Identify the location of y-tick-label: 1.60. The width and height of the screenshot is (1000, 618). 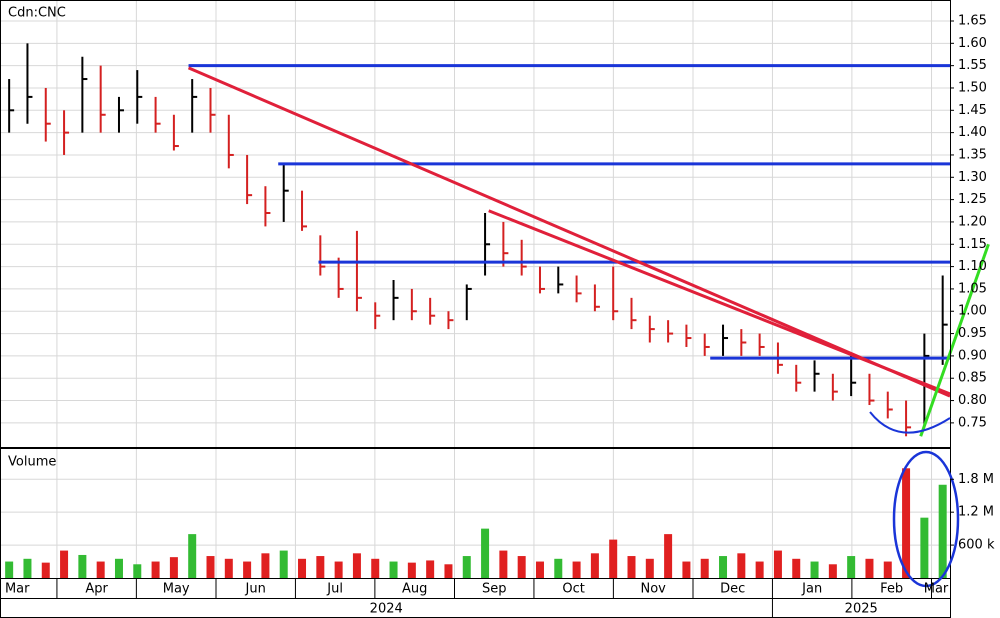
(972, 43).